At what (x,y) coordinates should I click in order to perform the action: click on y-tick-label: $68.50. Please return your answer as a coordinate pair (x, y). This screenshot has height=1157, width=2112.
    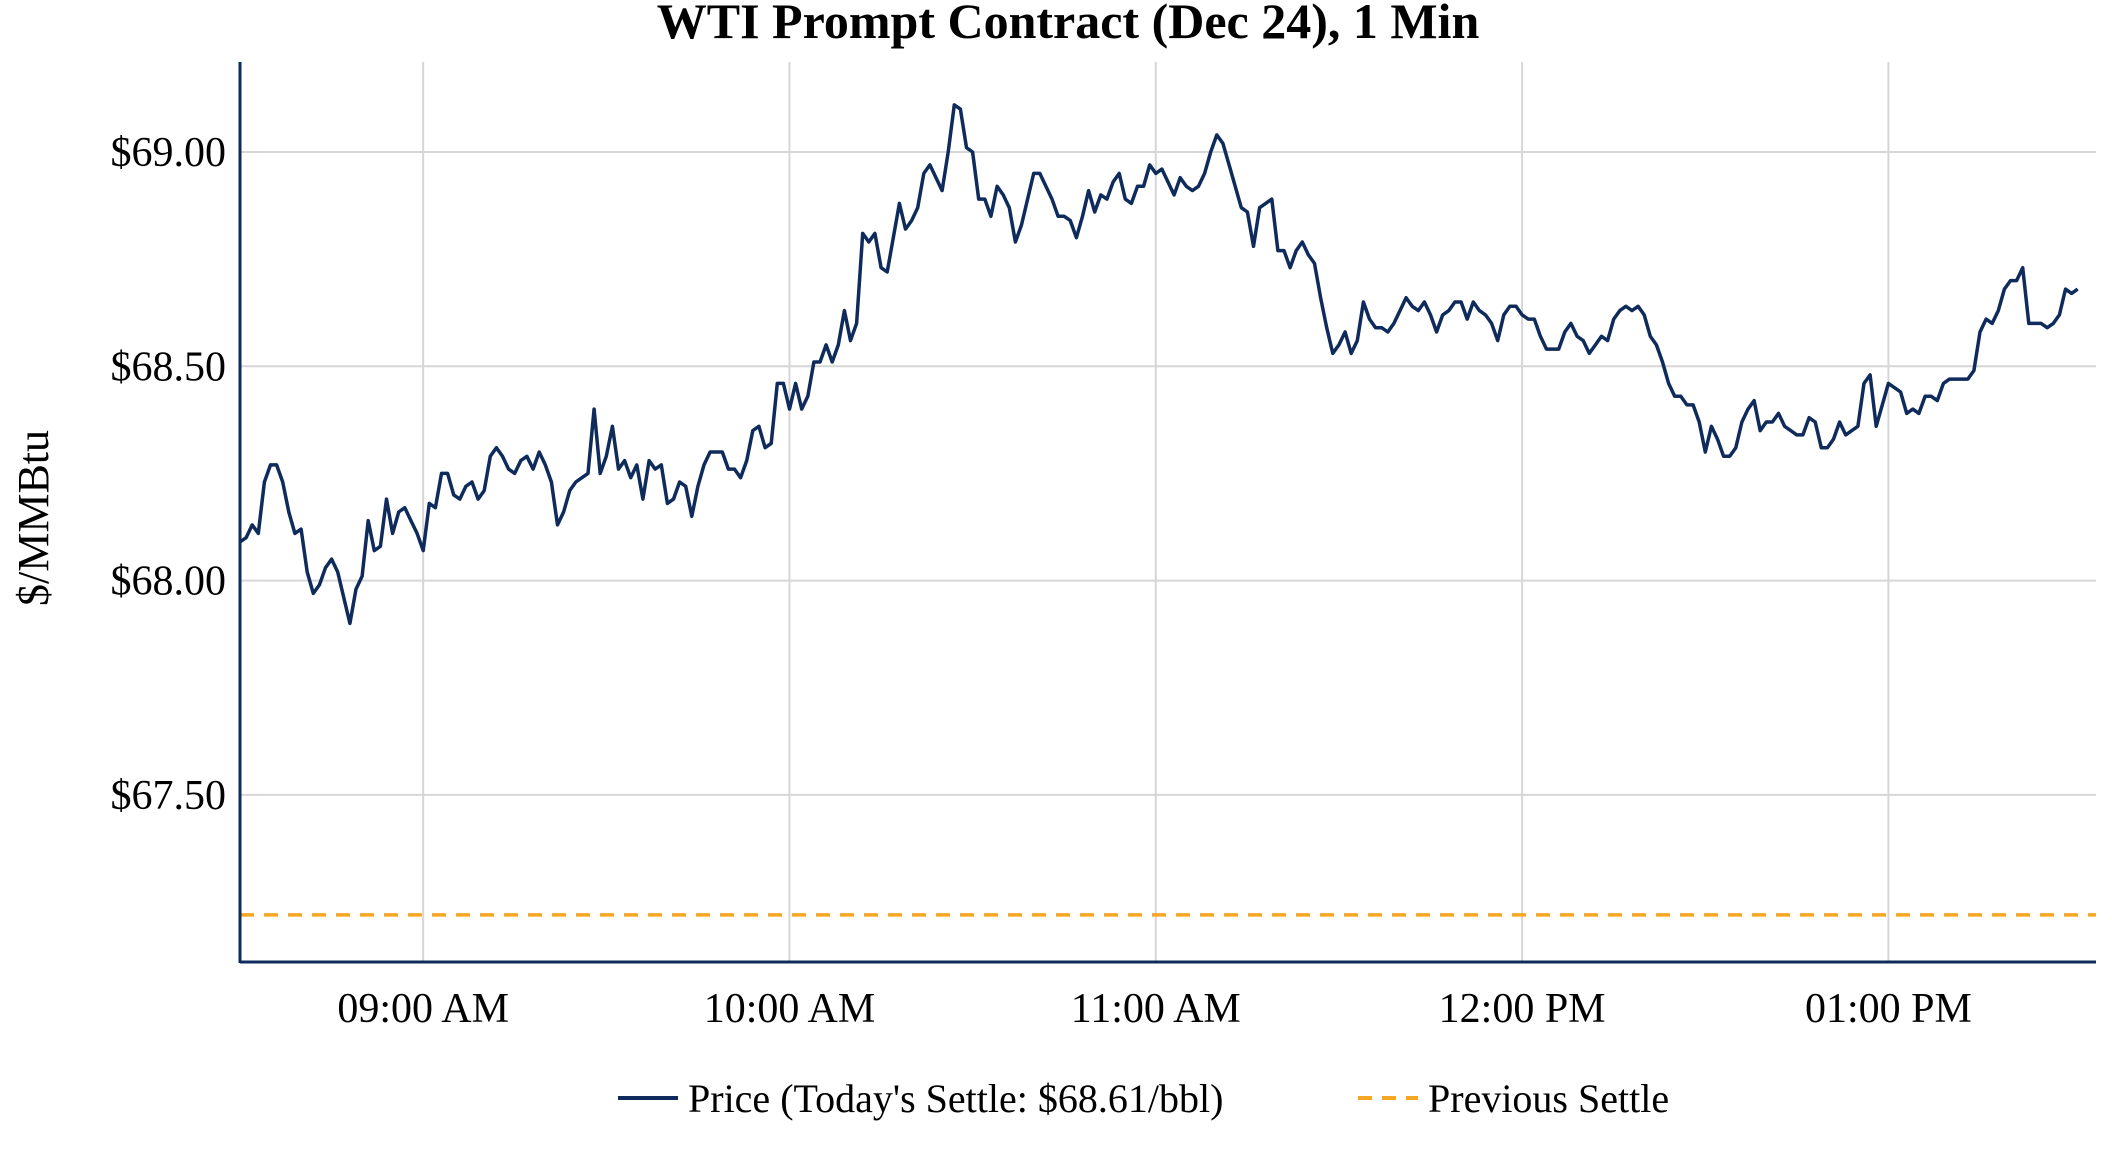
    Looking at the image, I should click on (169, 367).